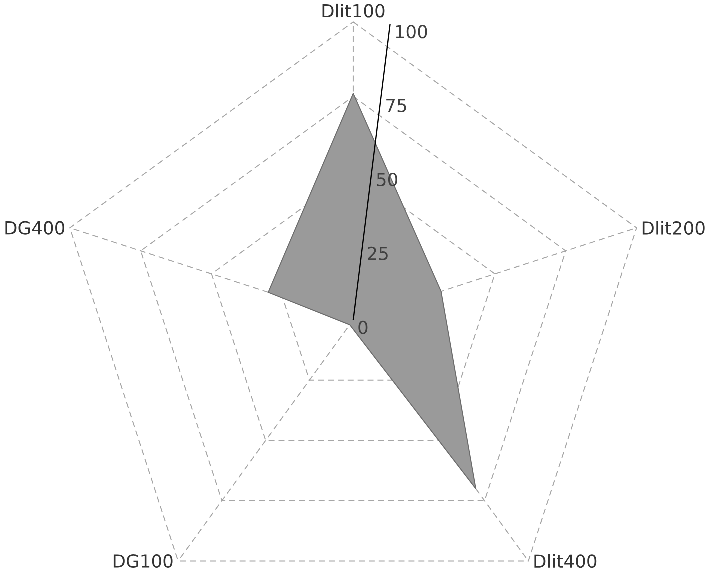  What do you see at coordinates (673, 228) in the screenshot?
I see `spoke-label: Dlit200` at bounding box center [673, 228].